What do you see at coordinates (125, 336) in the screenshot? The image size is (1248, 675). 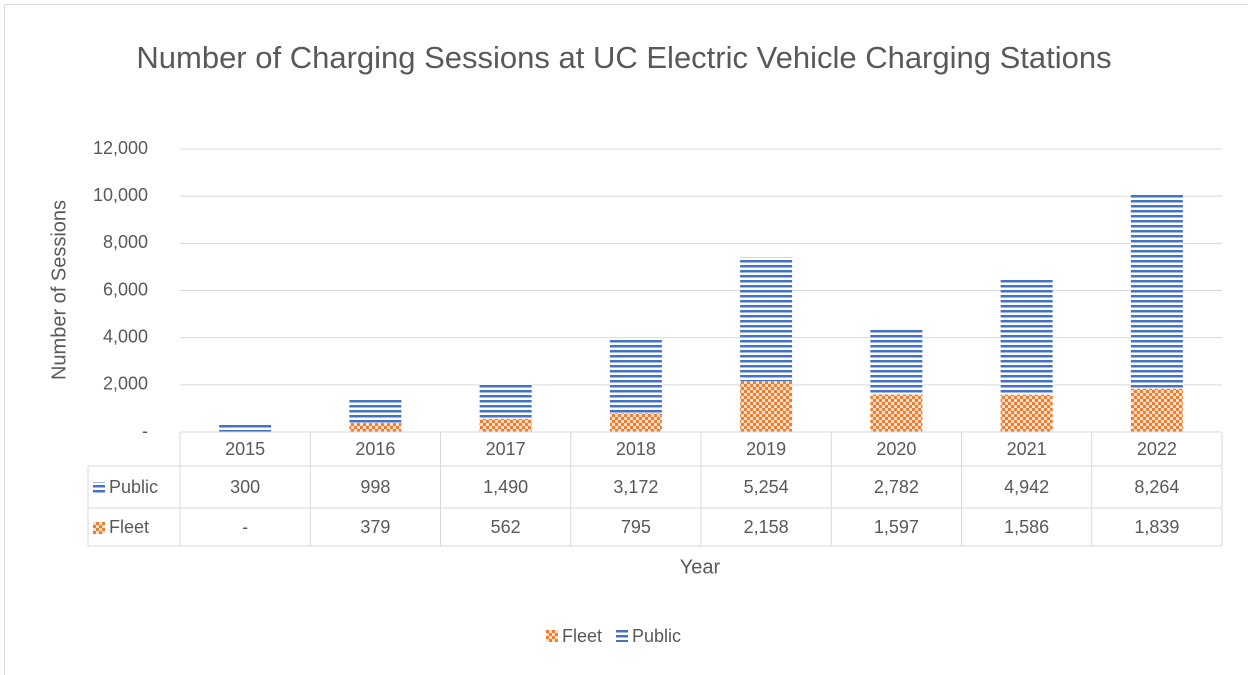 I see `y-tick-label: 4,000` at bounding box center [125, 336].